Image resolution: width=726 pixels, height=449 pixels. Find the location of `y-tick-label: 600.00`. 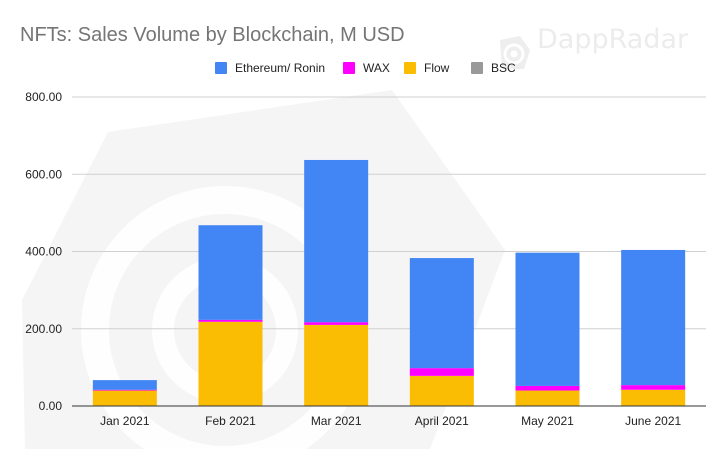

y-tick-label: 600.00 is located at coordinates (43, 174).